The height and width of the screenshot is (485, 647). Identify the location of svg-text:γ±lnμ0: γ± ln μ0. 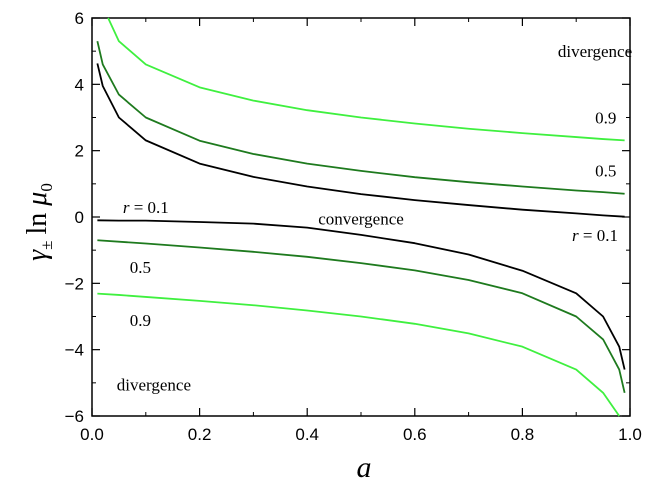
(39, 222).